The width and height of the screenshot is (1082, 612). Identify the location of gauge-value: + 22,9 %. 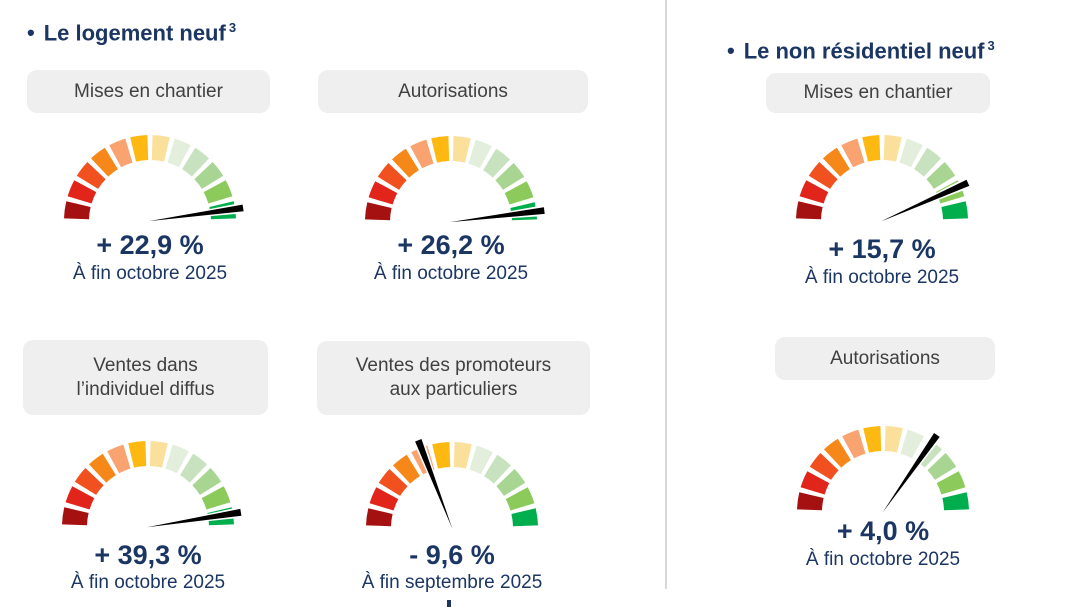
(150, 245).